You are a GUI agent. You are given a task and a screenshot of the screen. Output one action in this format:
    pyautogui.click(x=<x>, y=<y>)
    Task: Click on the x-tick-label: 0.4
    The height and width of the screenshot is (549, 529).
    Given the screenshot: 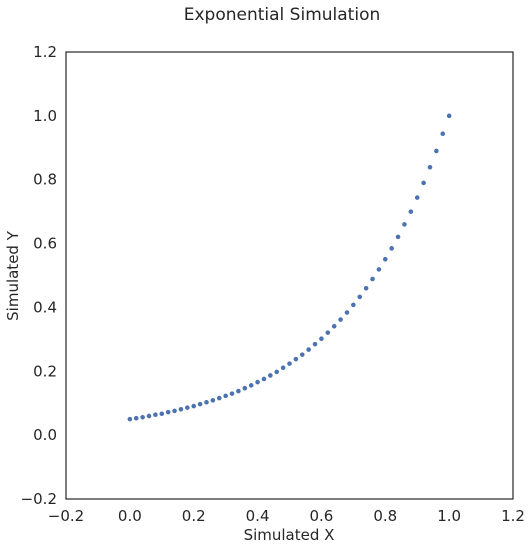 What is the action you would take?
    pyautogui.click(x=258, y=516)
    